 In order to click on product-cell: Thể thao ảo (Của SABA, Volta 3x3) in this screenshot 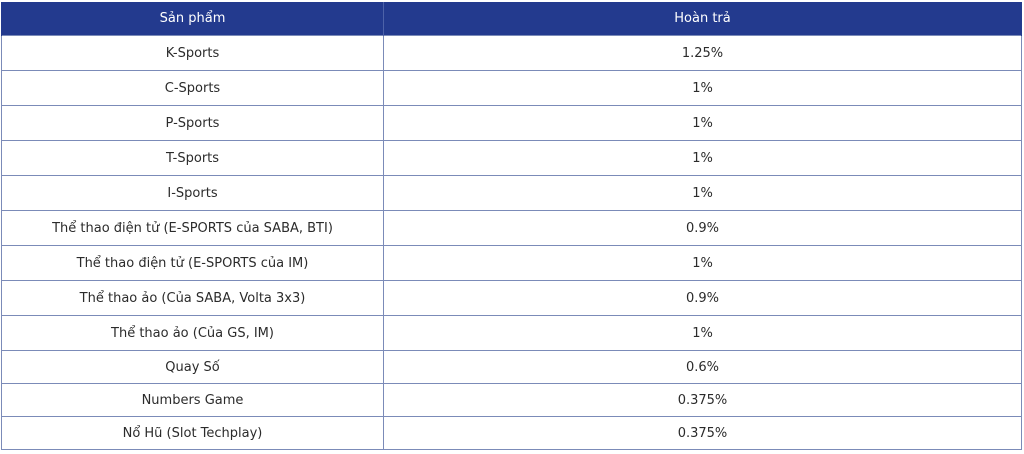, I will do `click(192, 298)`.